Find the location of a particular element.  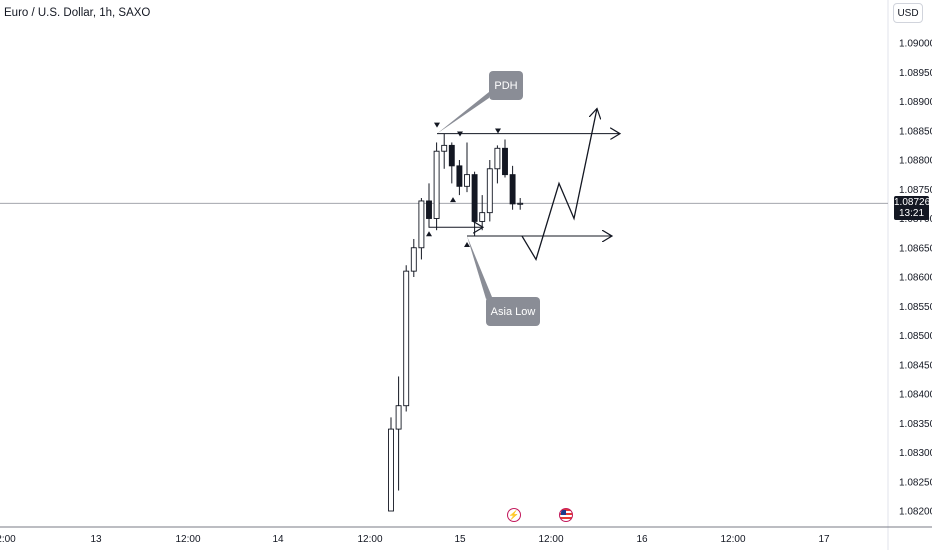

y-tick-label: 1.08750 is located at coordinates (915, 190).